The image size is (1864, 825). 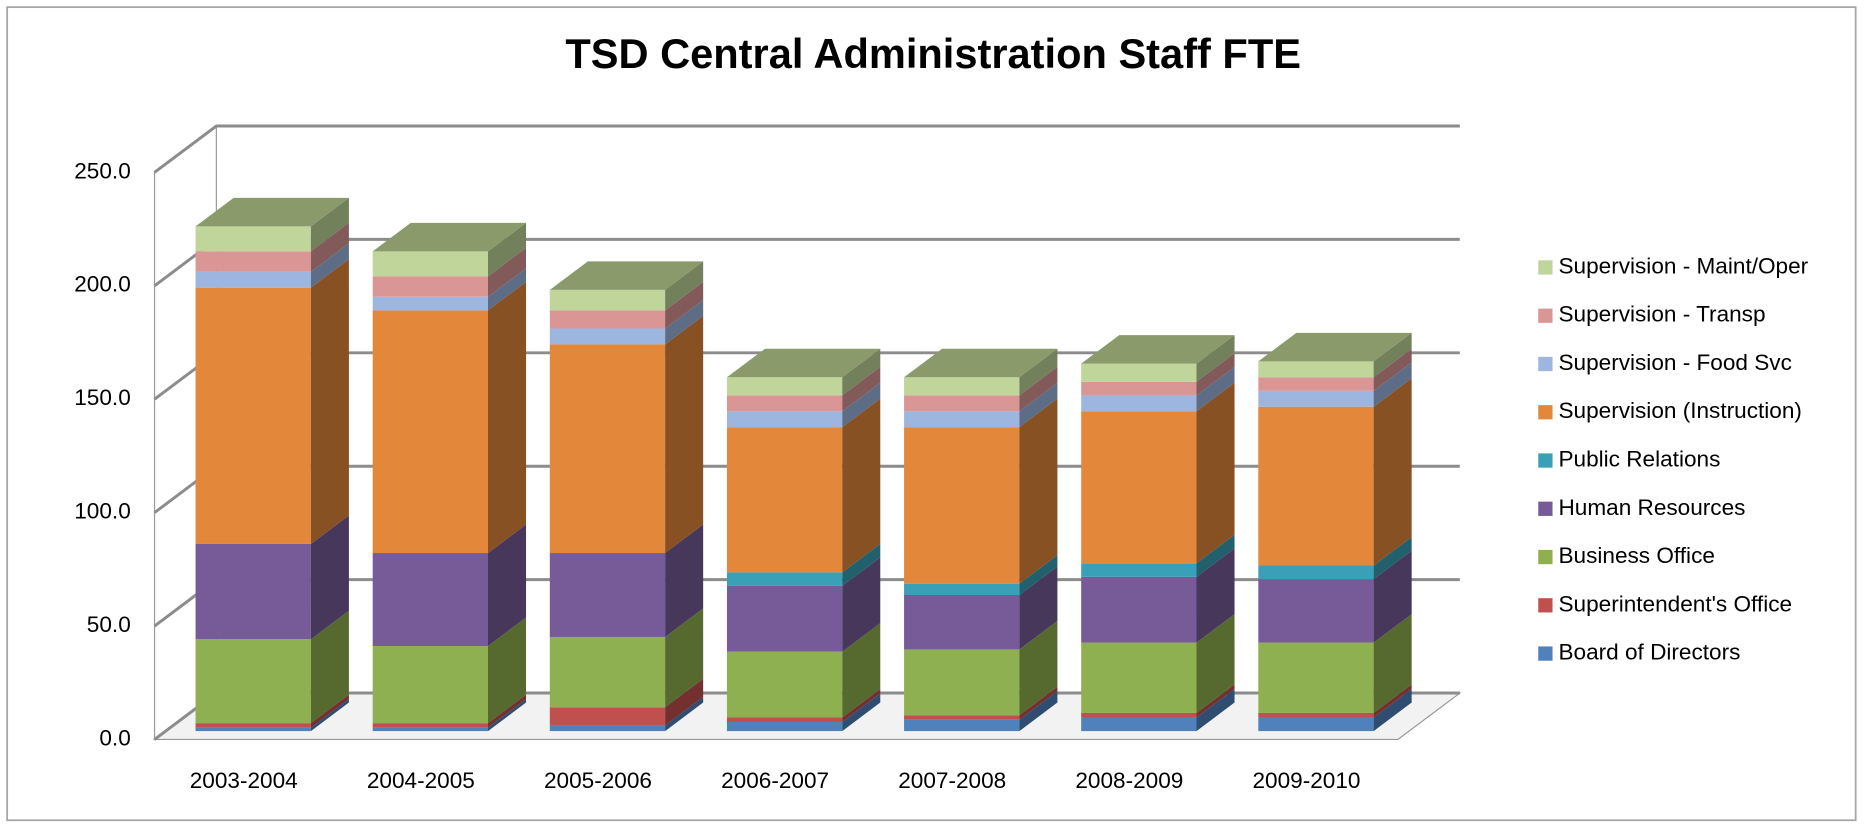 I want to click on y-tick-label: 150.0, so click(x=102, y=397).